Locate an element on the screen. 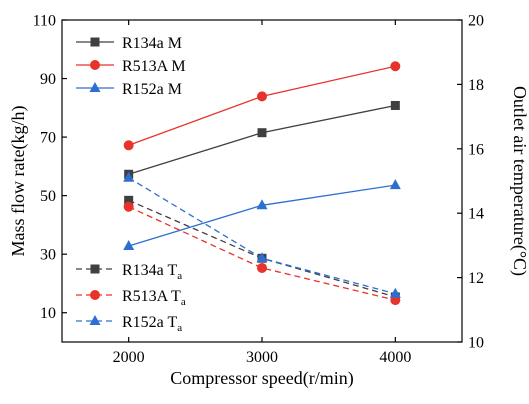  y-left-tick-label: 90 is located at coordinates (48, 79).